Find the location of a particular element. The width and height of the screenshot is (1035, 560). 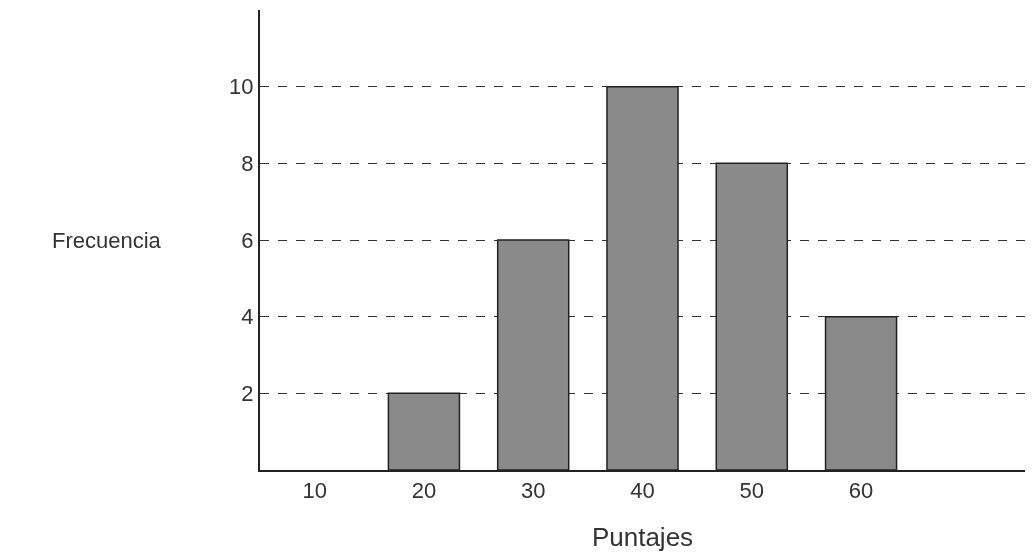

y-tick-label: 2 is located at coordinates (247, 394).